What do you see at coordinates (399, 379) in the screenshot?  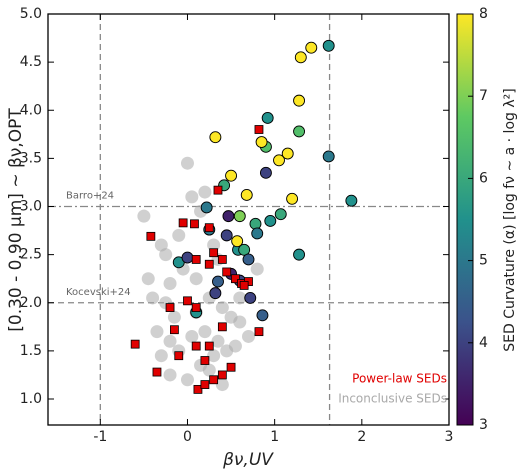 I see `legend-label: Power-law SEDs` at bounding box center [399, 379].